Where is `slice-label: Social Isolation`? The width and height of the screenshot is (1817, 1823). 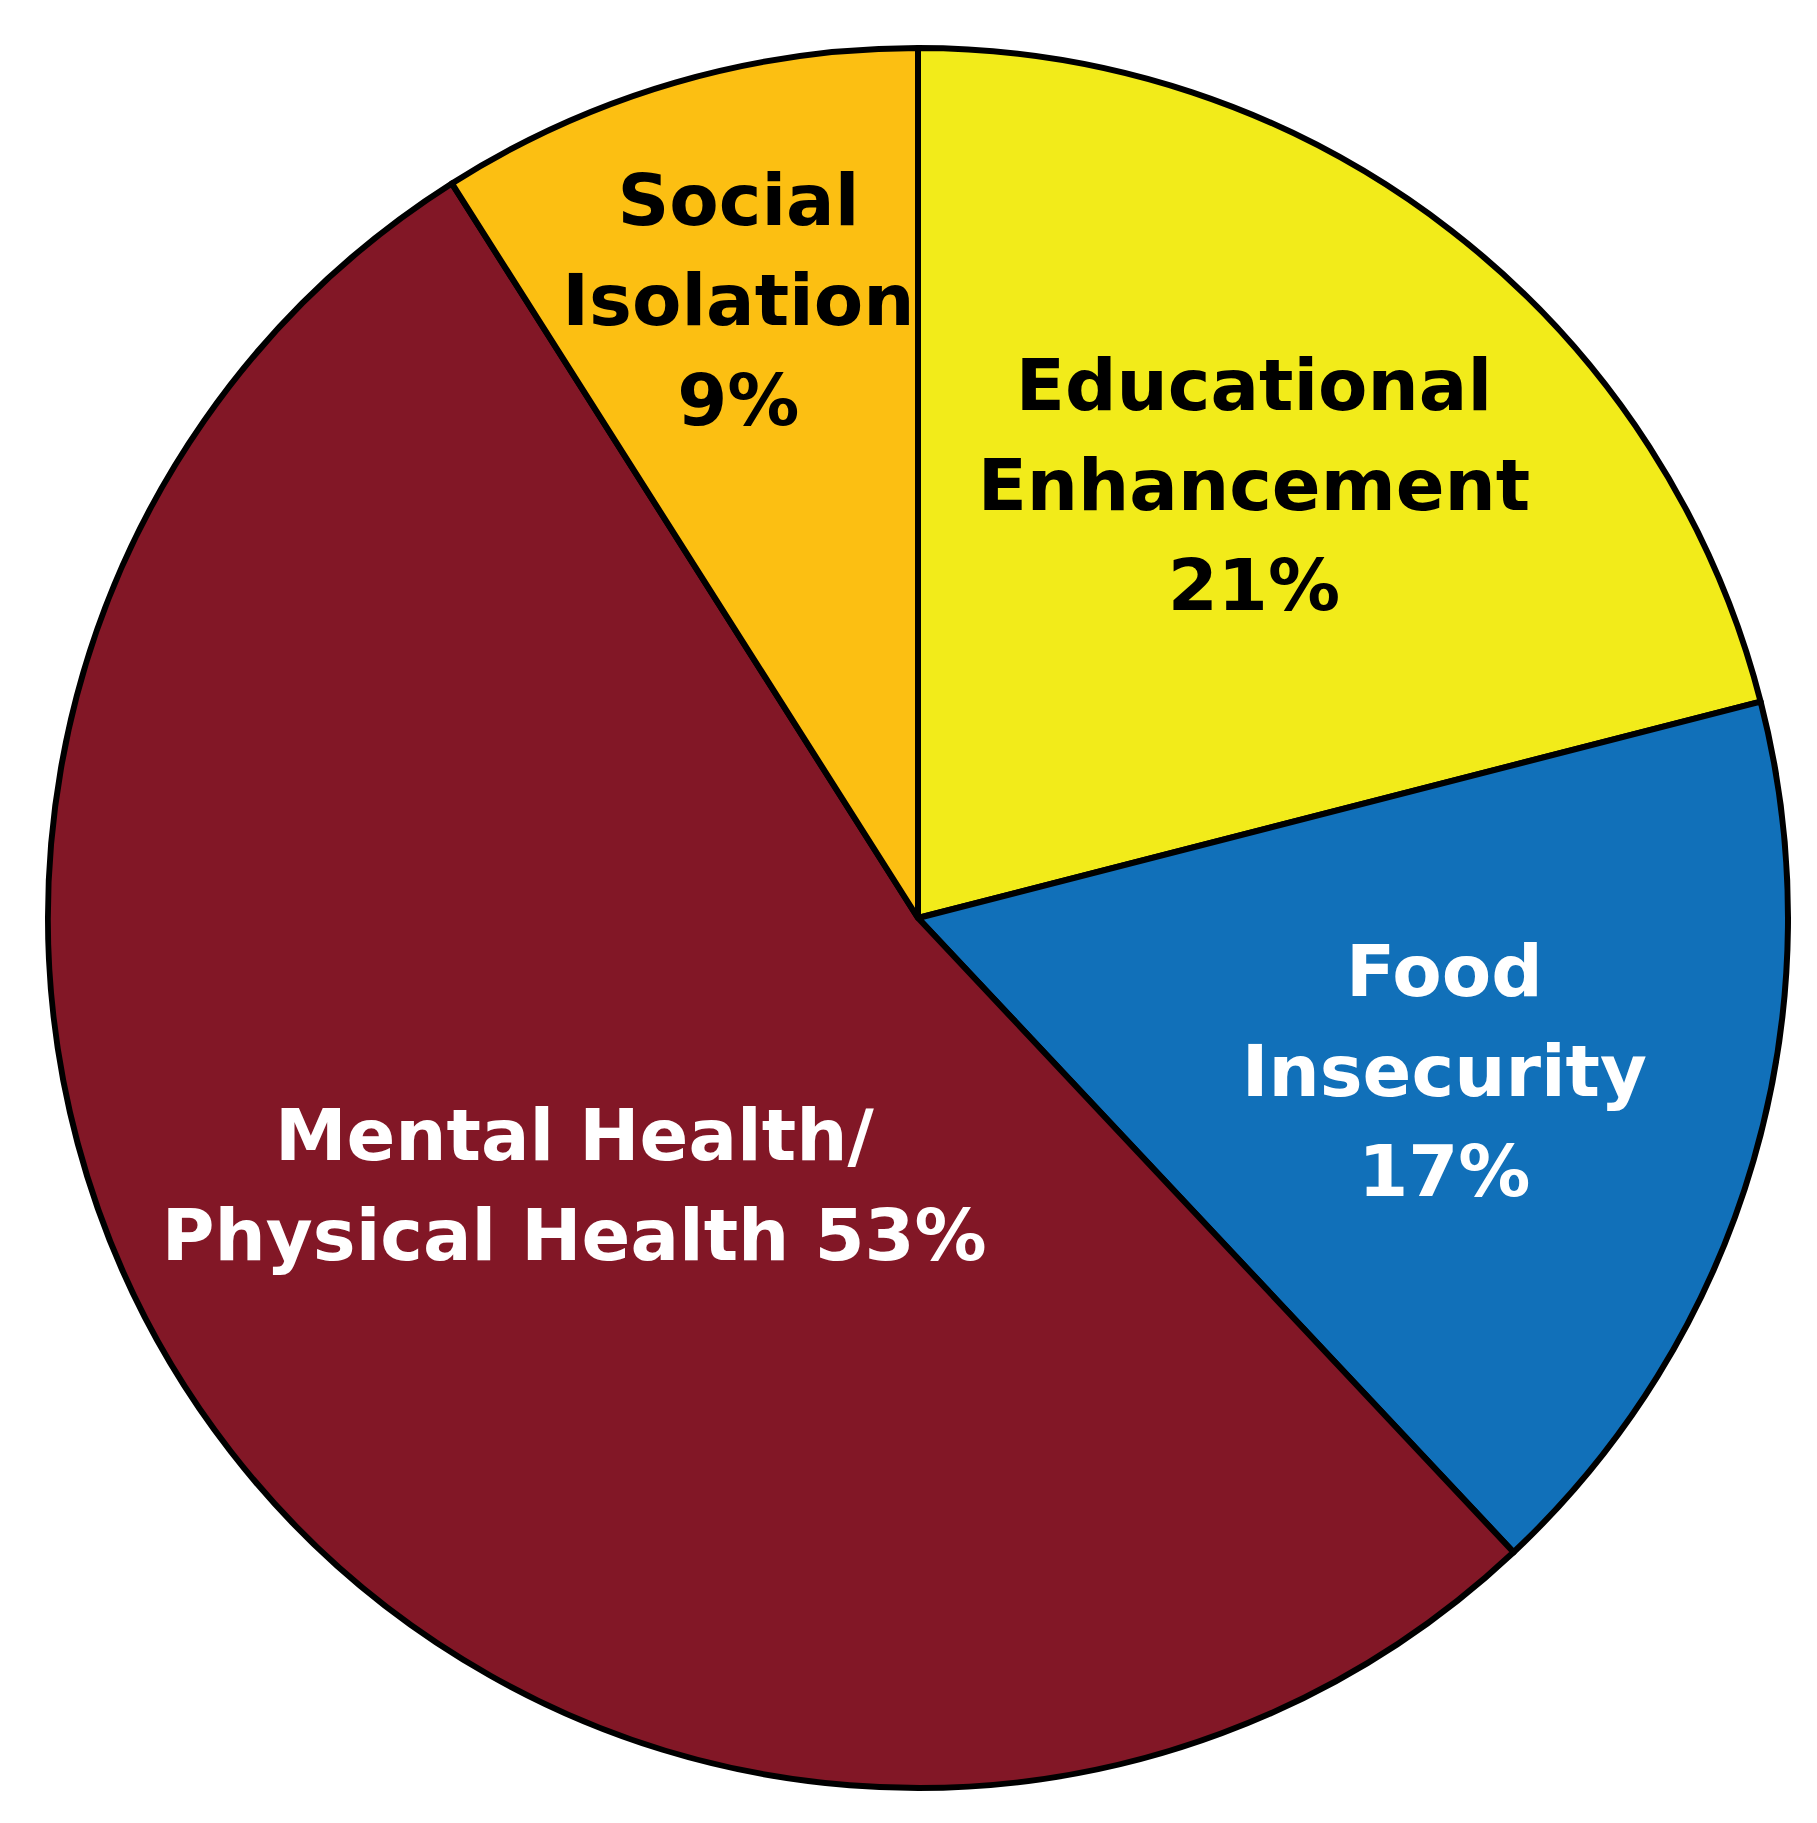
slice-label: Social Isolation is located at coordinates (738, 249).